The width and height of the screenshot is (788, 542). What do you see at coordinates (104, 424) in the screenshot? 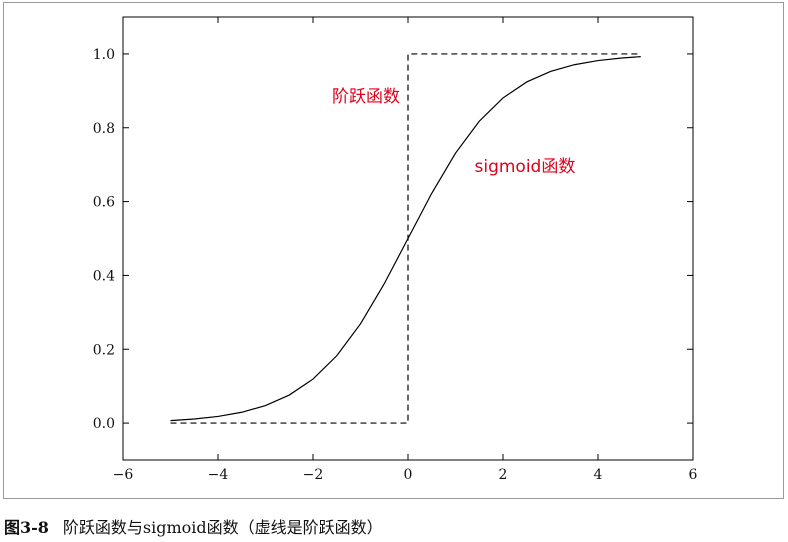
I see `y-tick-label: 0.0` at bounding box center [104, 424].